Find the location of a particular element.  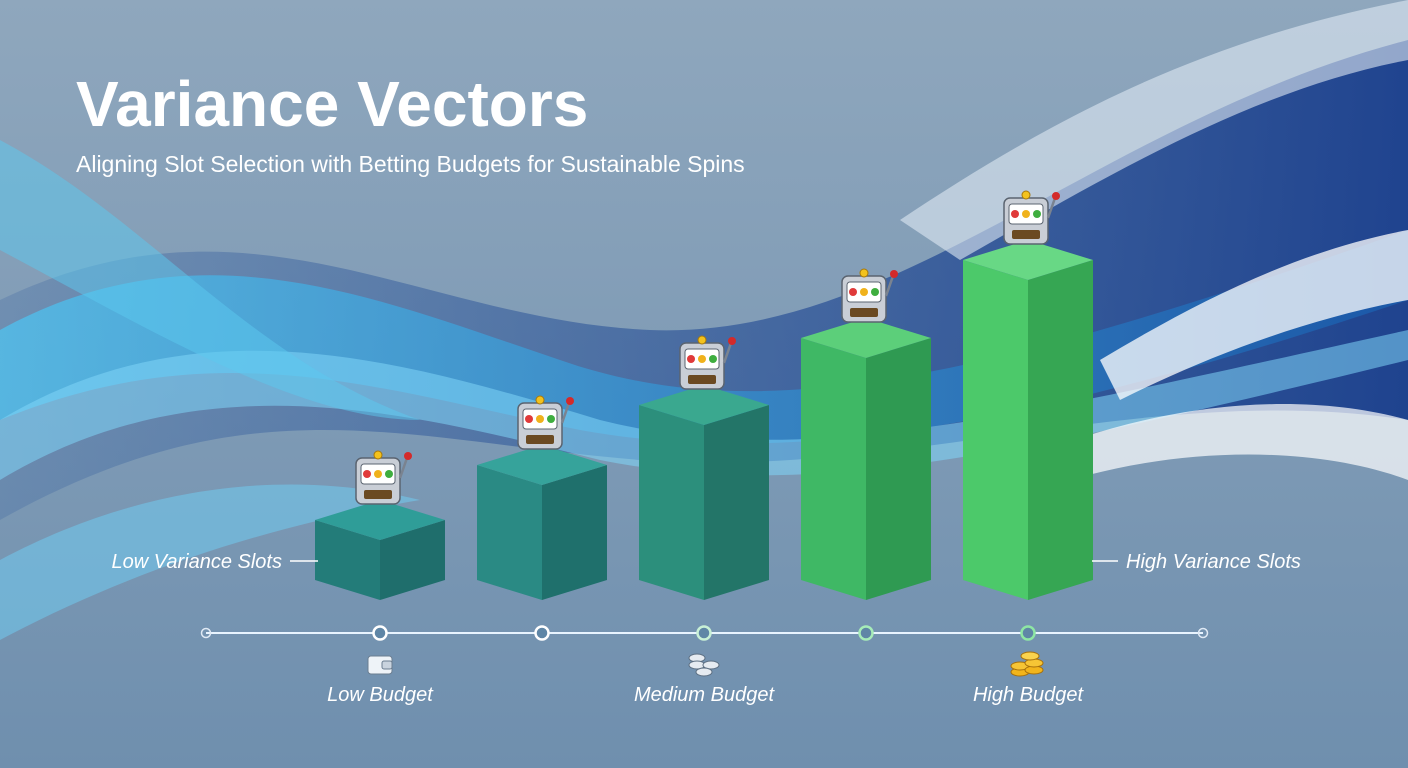

budget-label: High Budget is located at coordinates (1029, 695).